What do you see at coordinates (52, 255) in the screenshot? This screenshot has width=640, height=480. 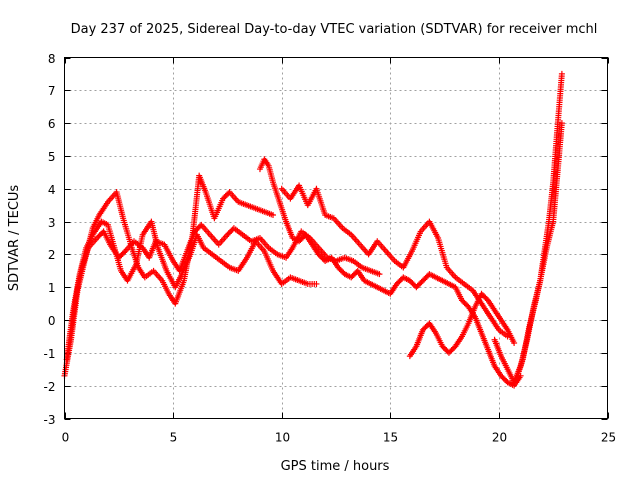 I see `y-tick-label: 2` at bounding box center [52, 255].